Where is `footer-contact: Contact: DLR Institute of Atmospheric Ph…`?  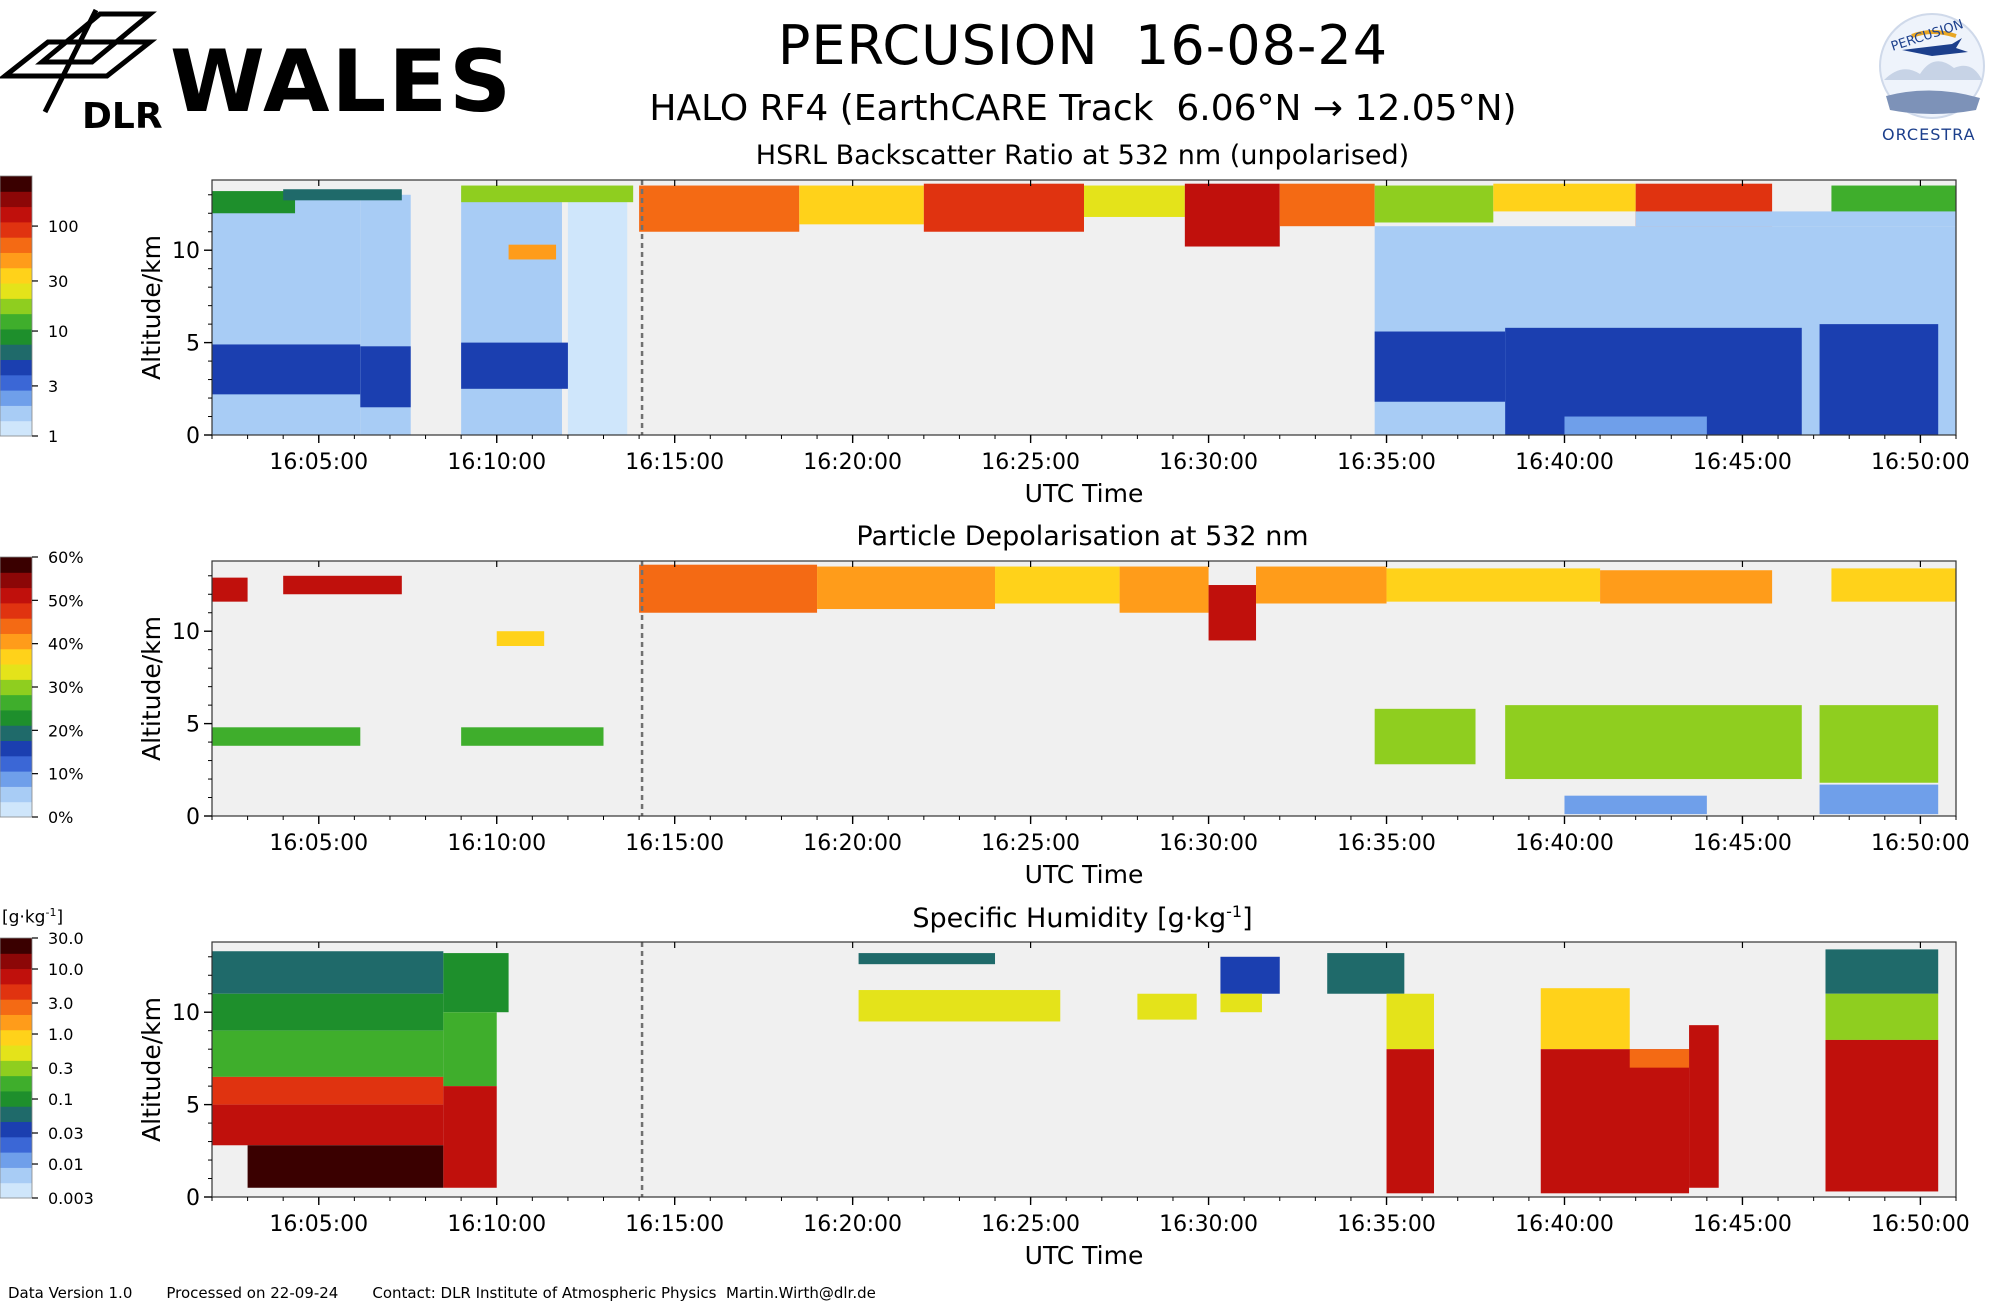 footer-contact: Contact: DLR Institute of Atmospheric Ph… is located at coordinates (624, 1293).